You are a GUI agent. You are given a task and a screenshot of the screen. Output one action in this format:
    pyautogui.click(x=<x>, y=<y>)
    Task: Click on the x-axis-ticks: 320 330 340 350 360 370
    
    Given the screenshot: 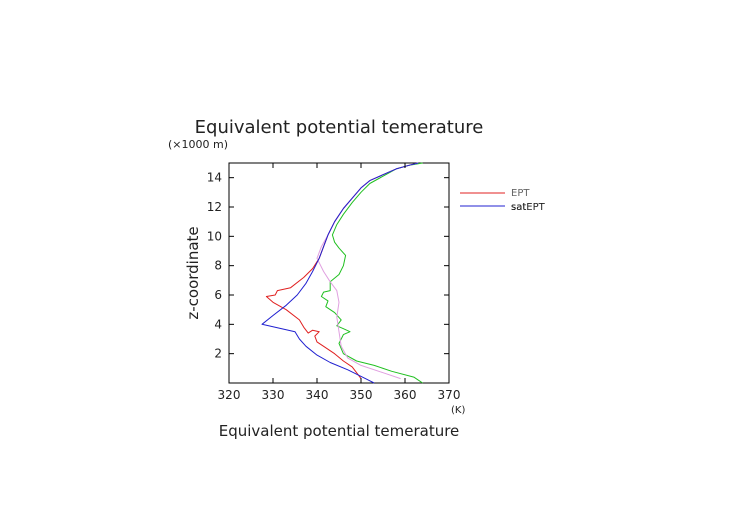 What is the action you would take?
    pyautogui.click(x=339, y=282)
    